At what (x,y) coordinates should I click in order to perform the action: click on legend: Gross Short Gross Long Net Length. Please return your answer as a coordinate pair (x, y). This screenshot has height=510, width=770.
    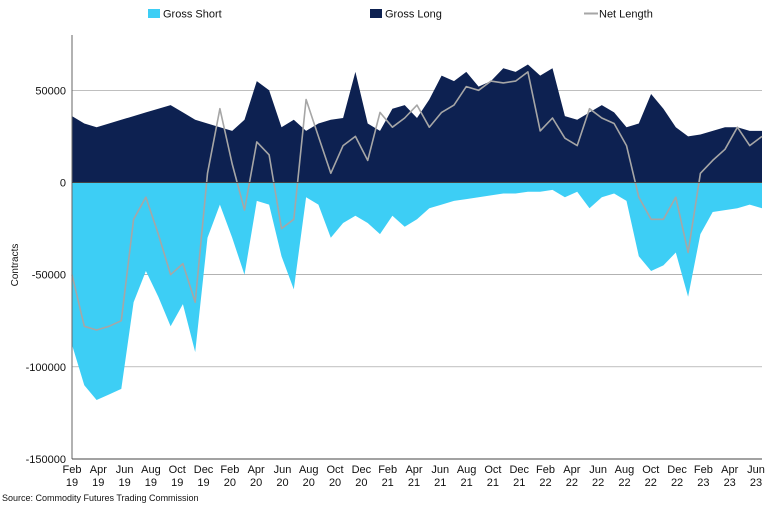
    Looking at the image, I should click on (400, 15).